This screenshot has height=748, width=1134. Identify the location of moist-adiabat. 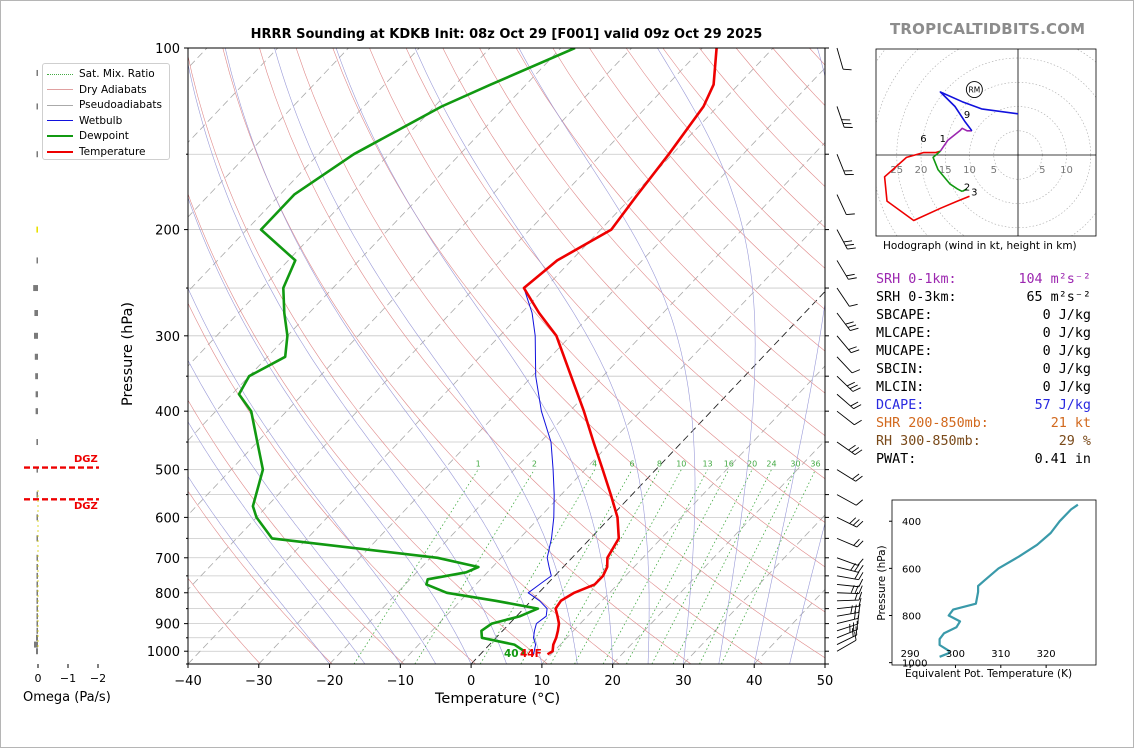
(312, 475).